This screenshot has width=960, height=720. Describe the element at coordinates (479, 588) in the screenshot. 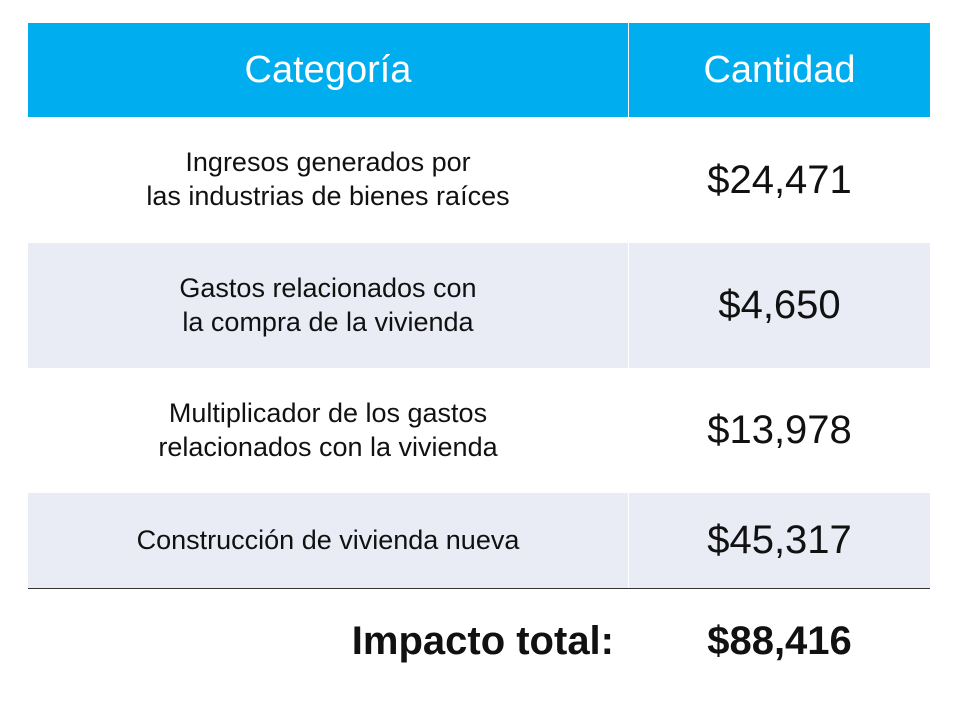

I see `table-rule` at that location.